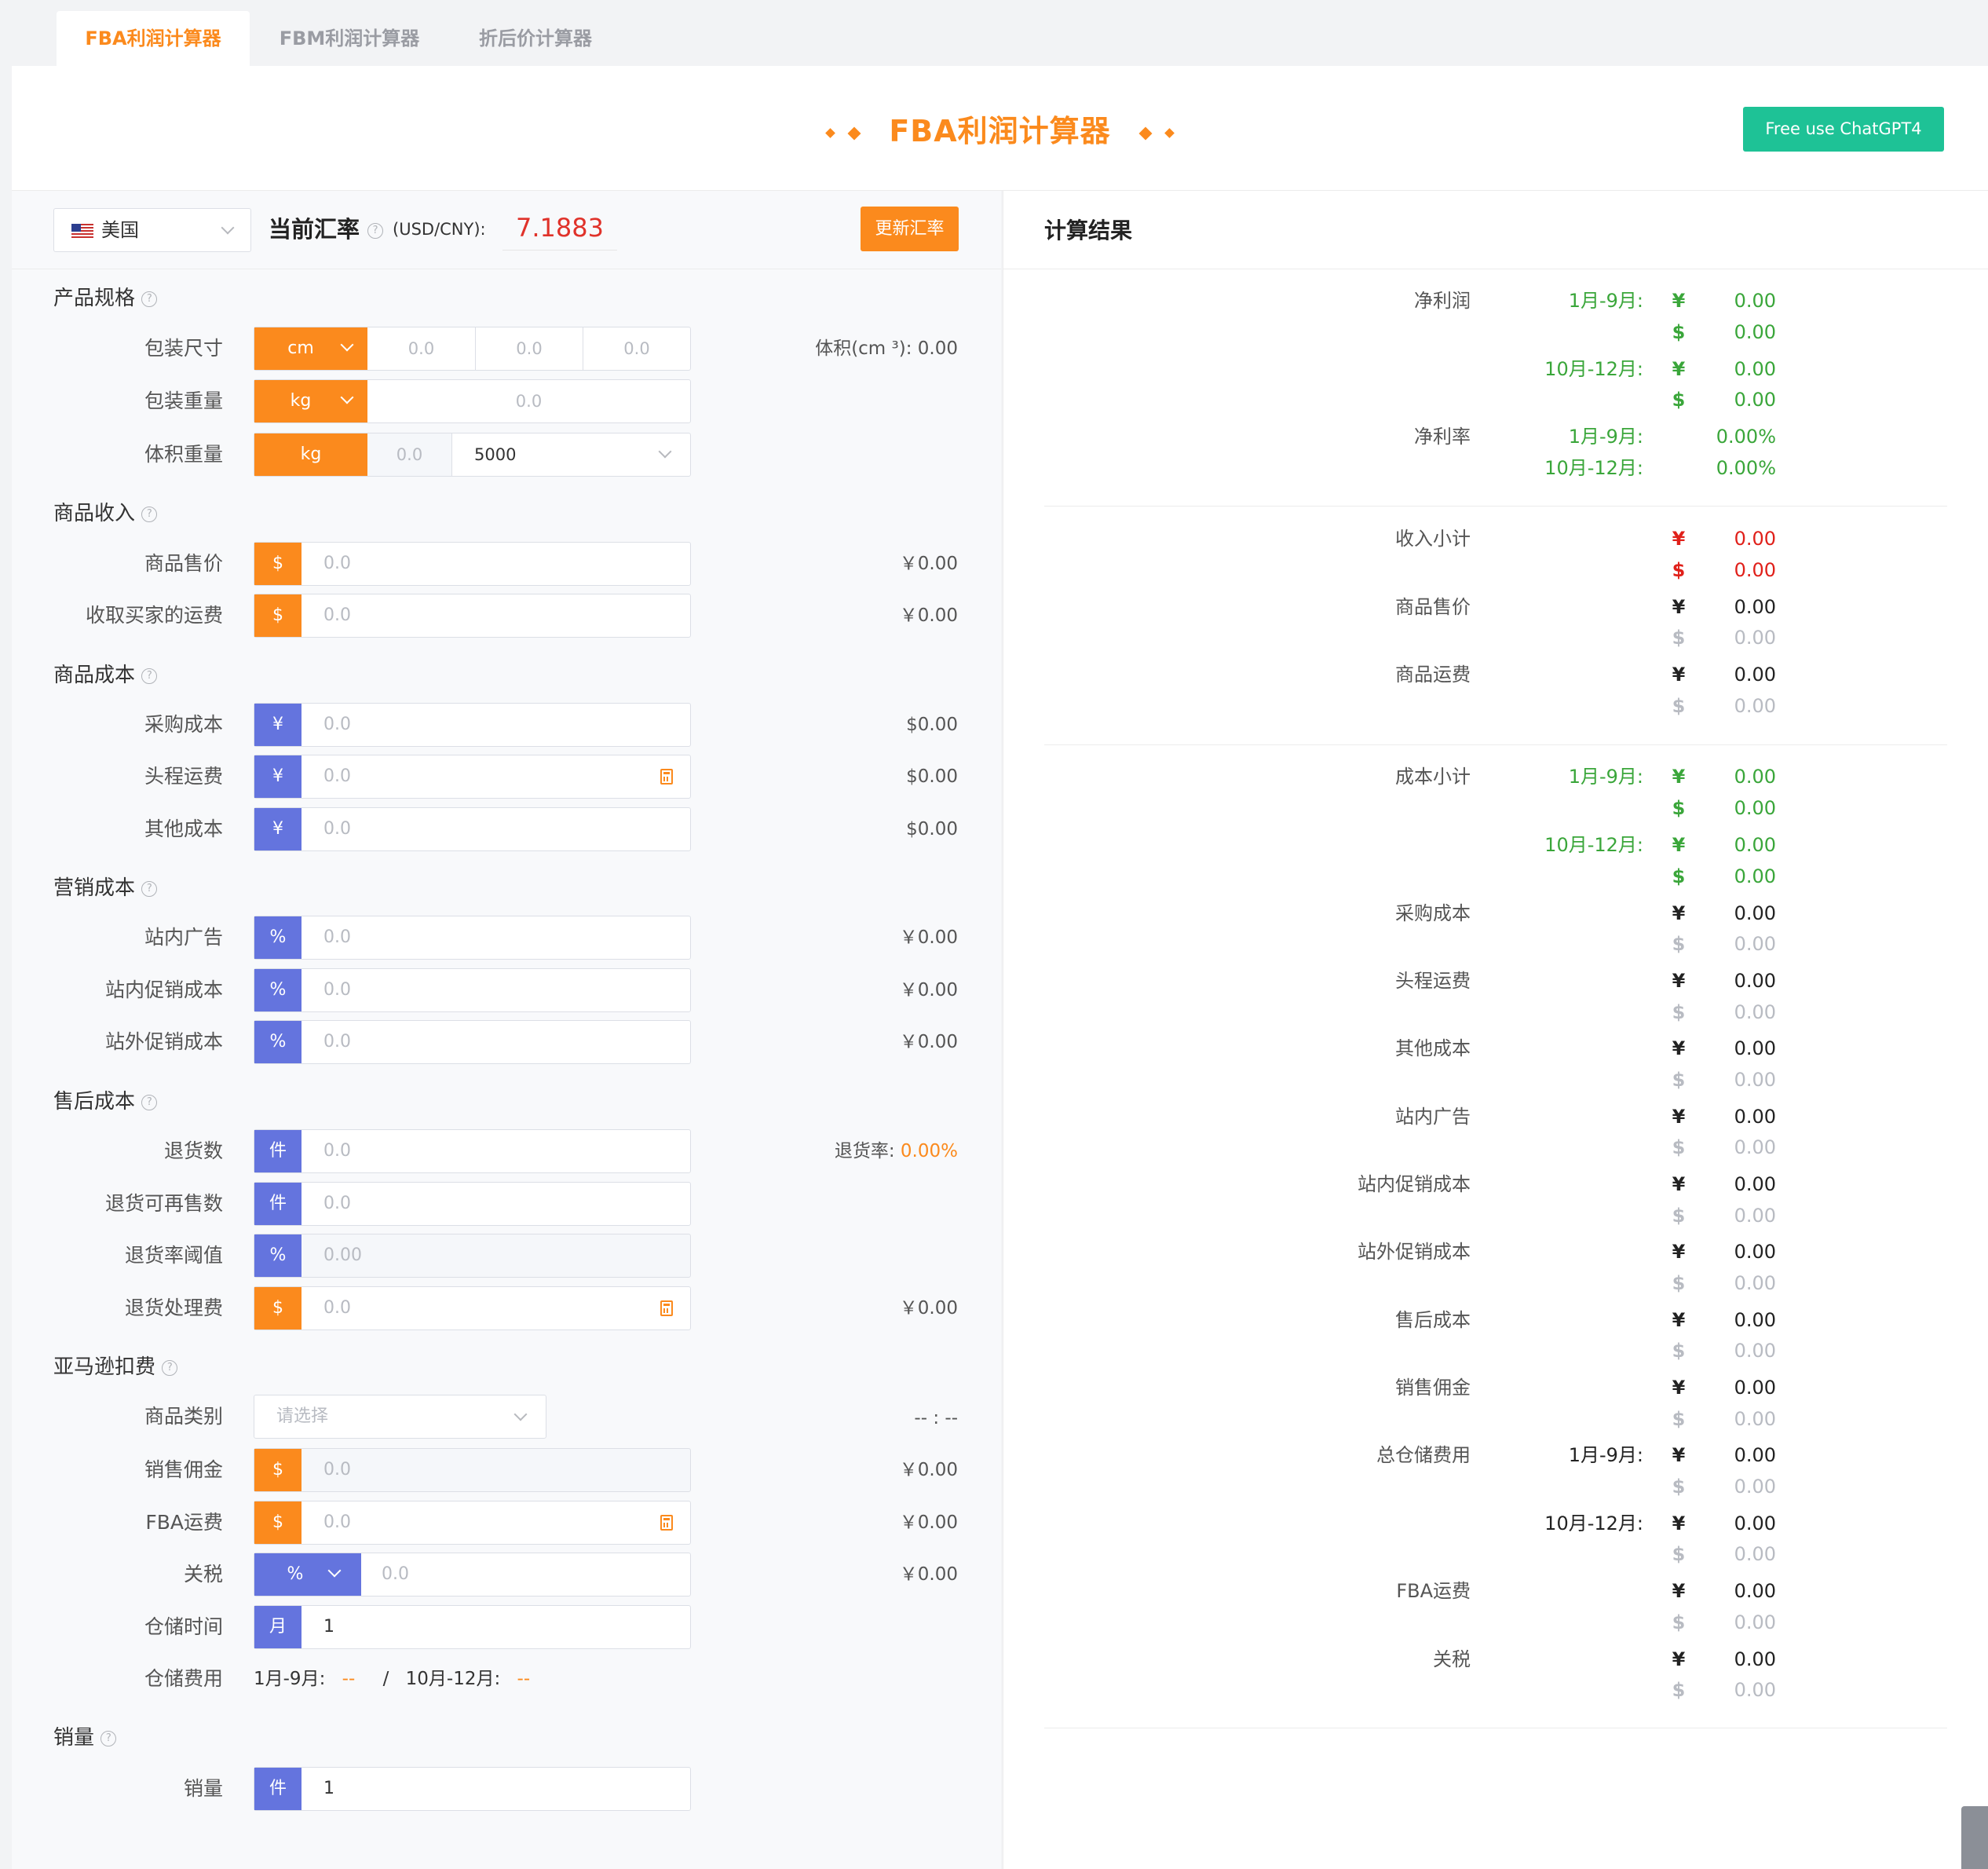 This screenshot has height=1869, width=1988. What do you see at coordinates (277, 1204) in the screenshot?
I see `piece-addon: 件` at bounding box center [277, 1204].